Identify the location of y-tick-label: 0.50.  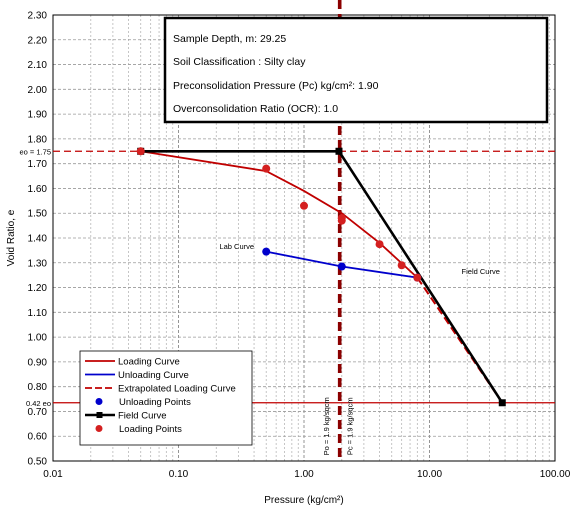
(38, 462).